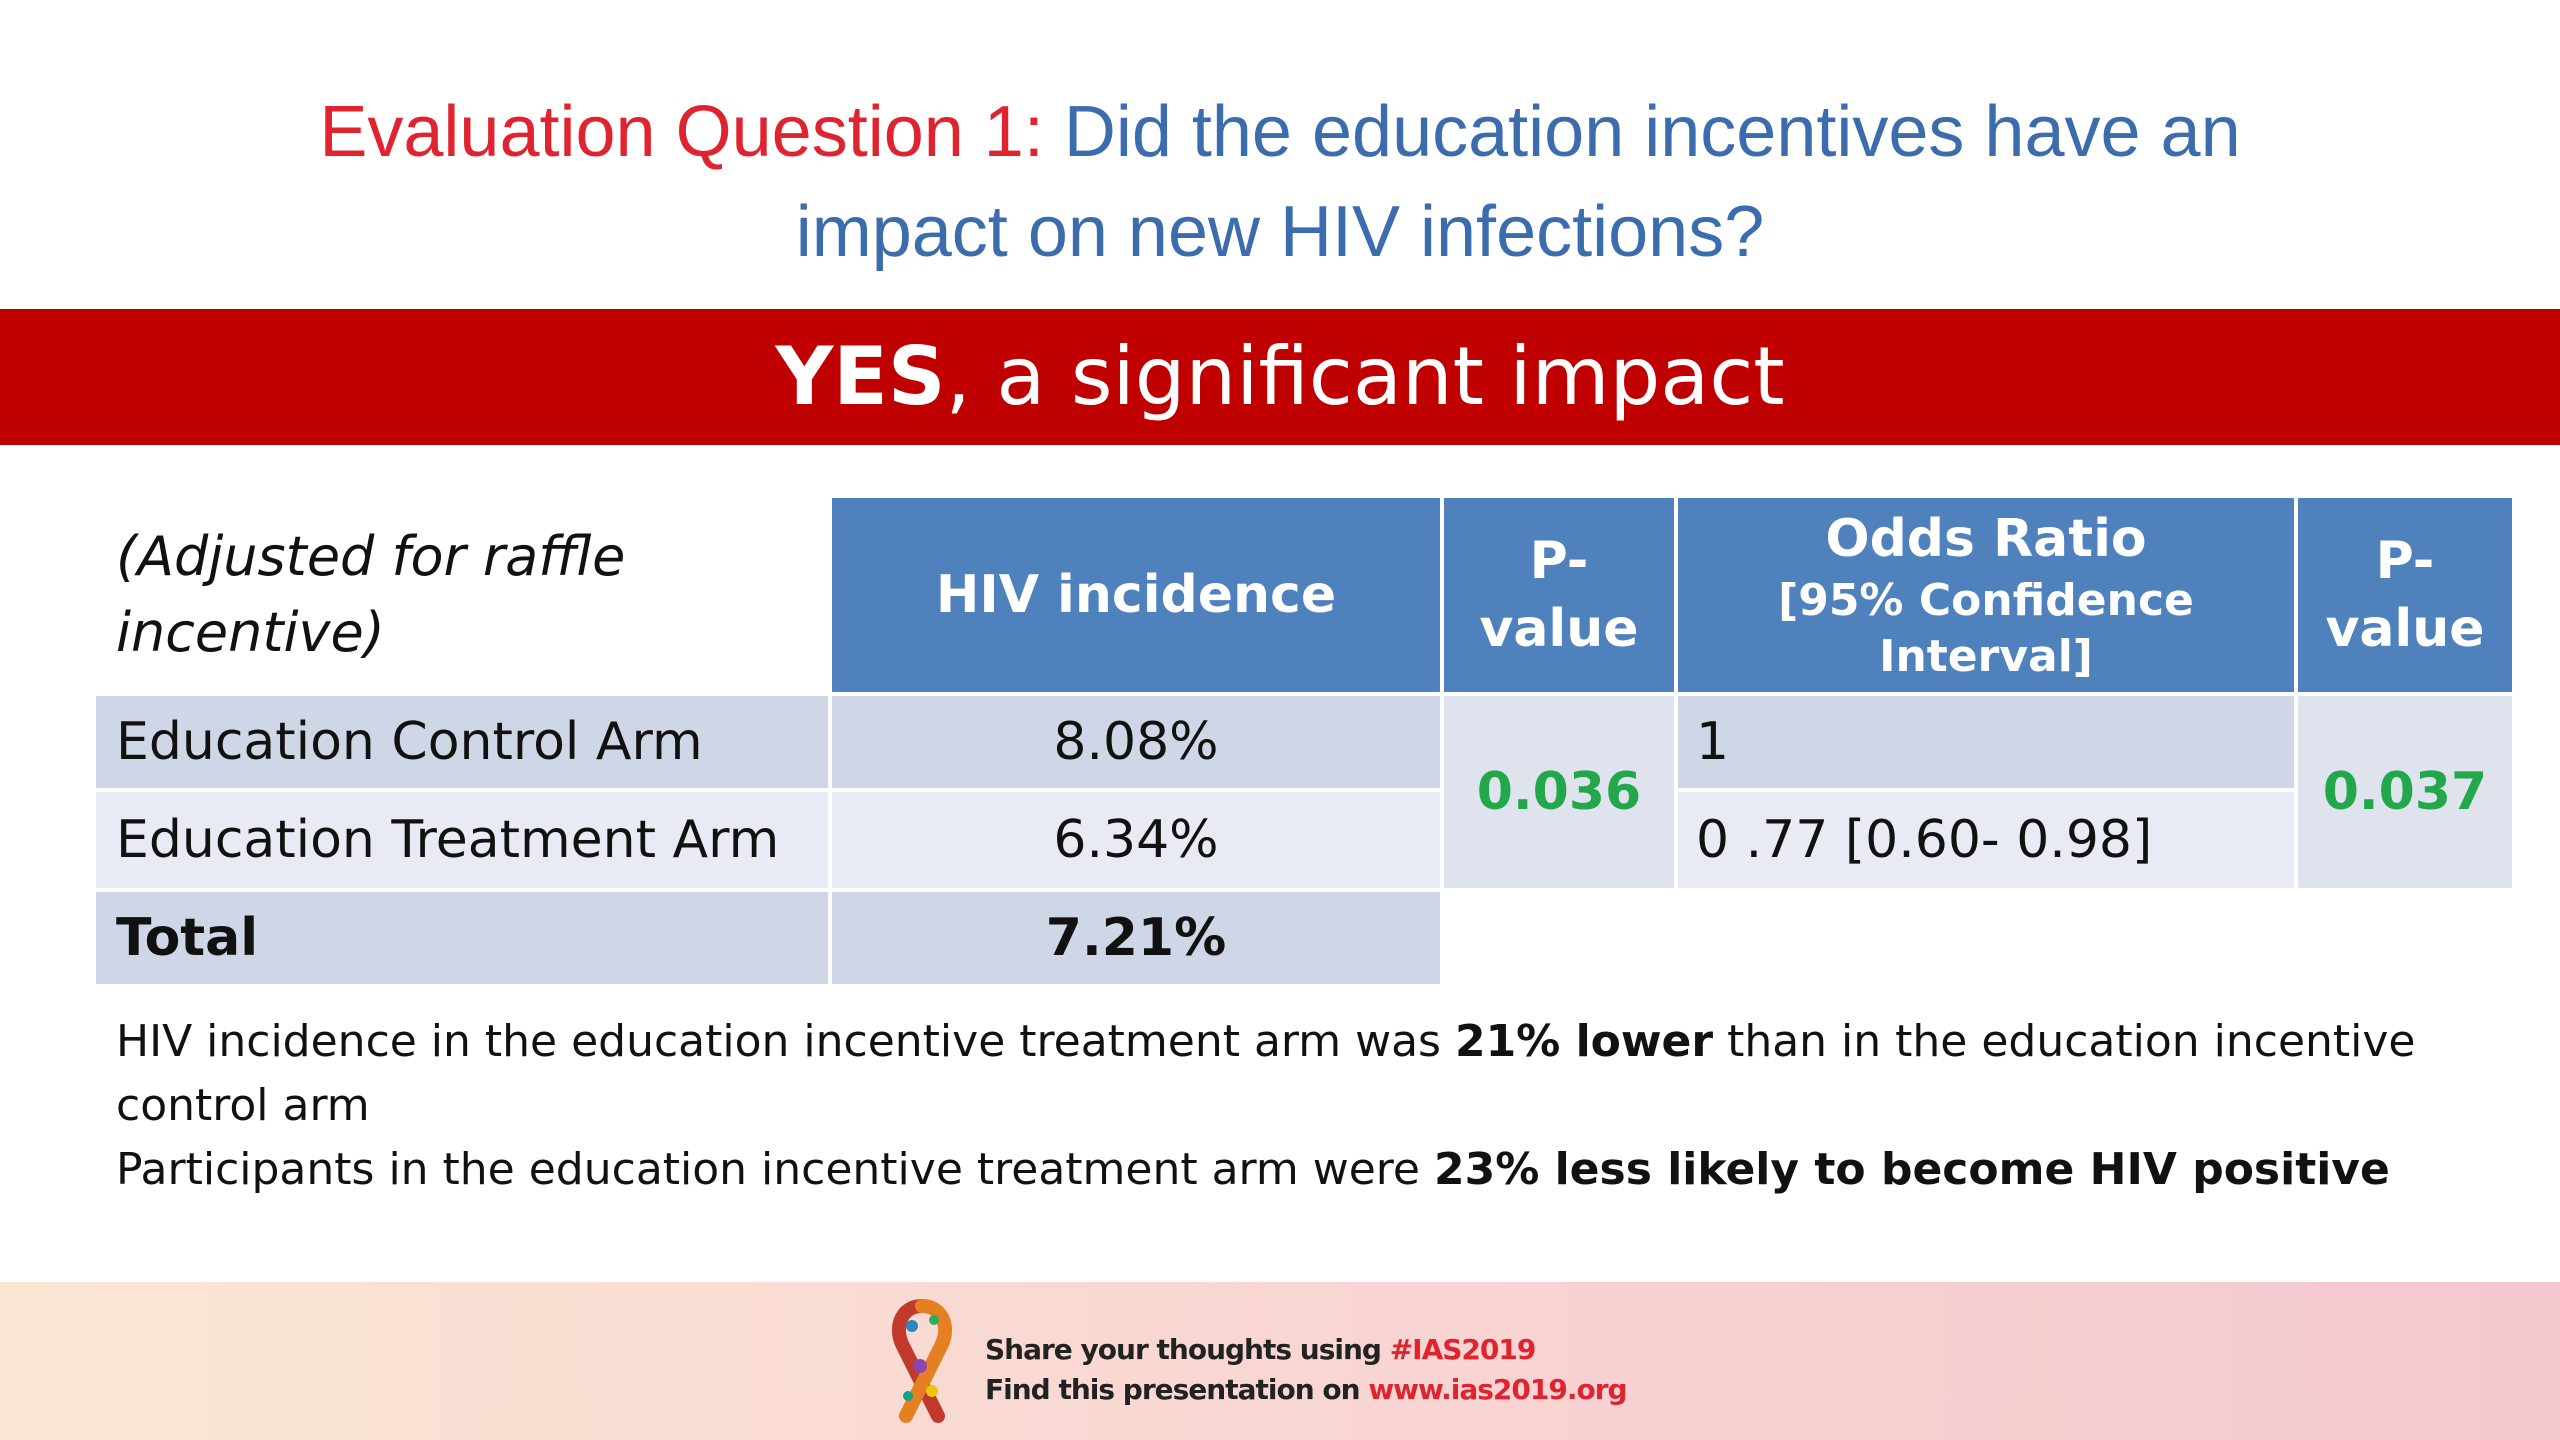 Image resolution: width=2560 pixels, height=1440 pixels. Describe the element at coordinates (464, 838) in the screenshot. I see `row-label: Education Treatment Arm` at that location.